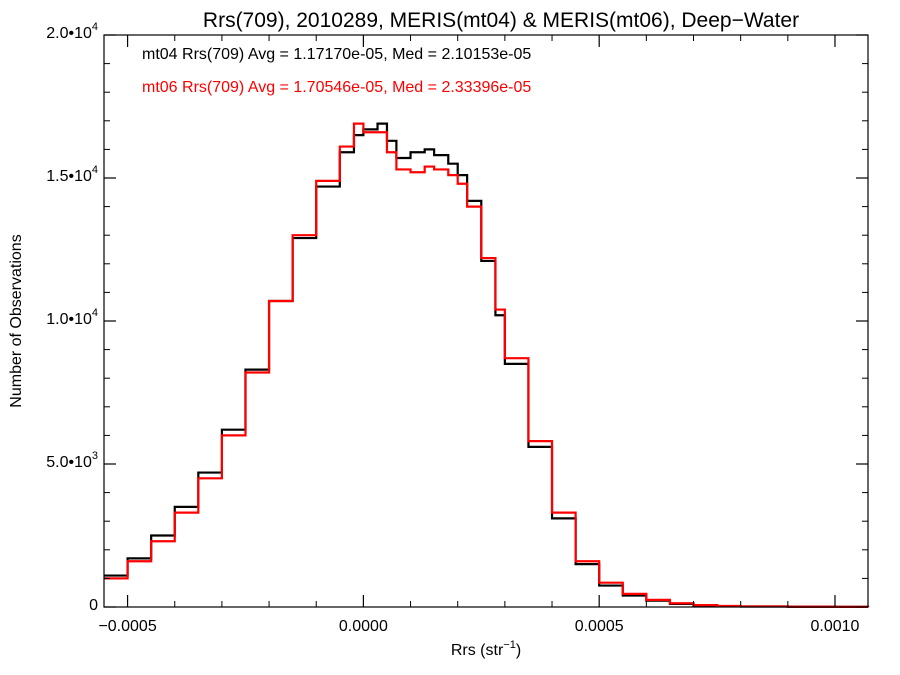  I want to click on y-tick-label: 1.0•104, so click(72, 317).